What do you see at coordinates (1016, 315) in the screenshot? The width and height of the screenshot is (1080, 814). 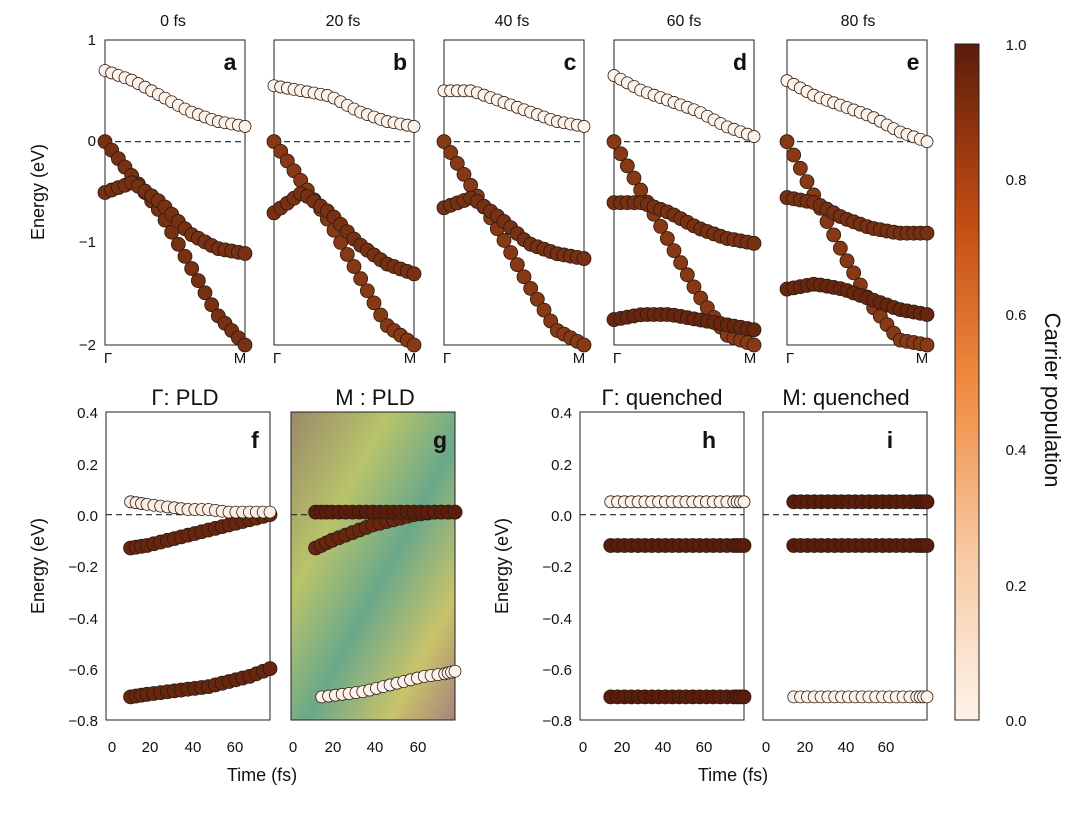 I see `cb-tick-06: 0.6` at bounding box center [1016, 315].